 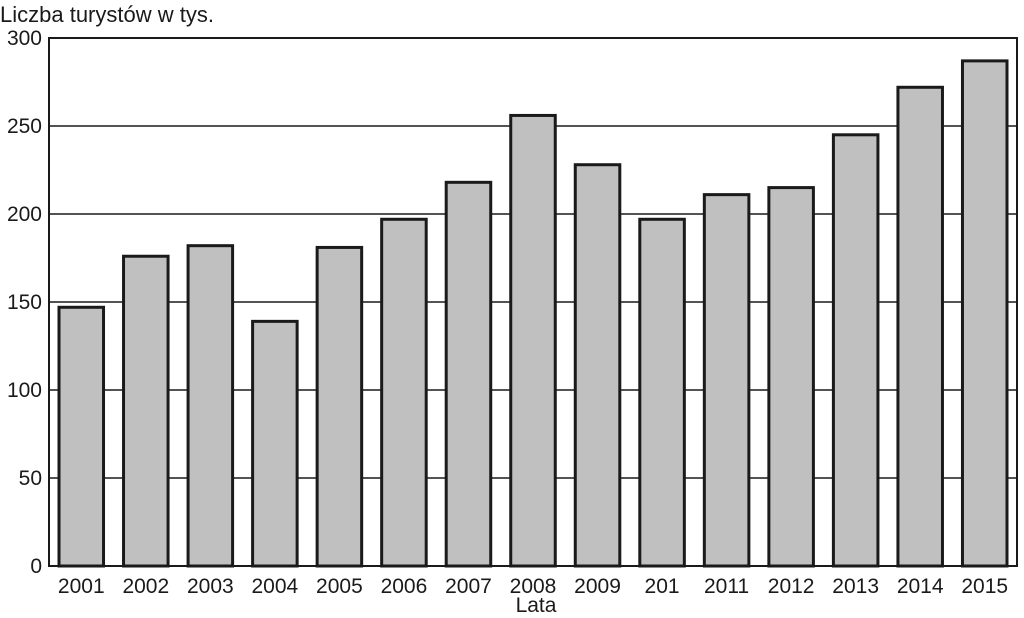 What do you see at coordinates (597, 365) in the screenshot?
I see `bar-2009` at bounding box center [597, 365].